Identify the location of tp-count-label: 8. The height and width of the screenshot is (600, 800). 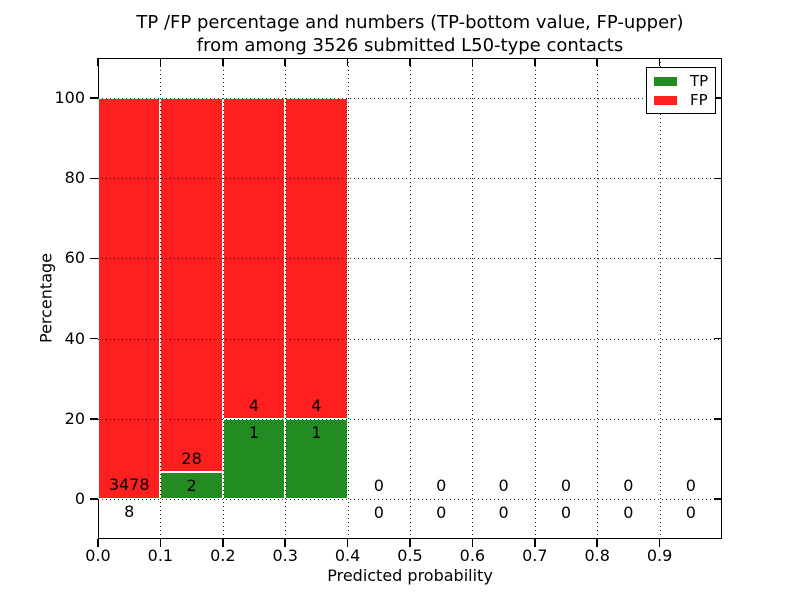
(129, 511).